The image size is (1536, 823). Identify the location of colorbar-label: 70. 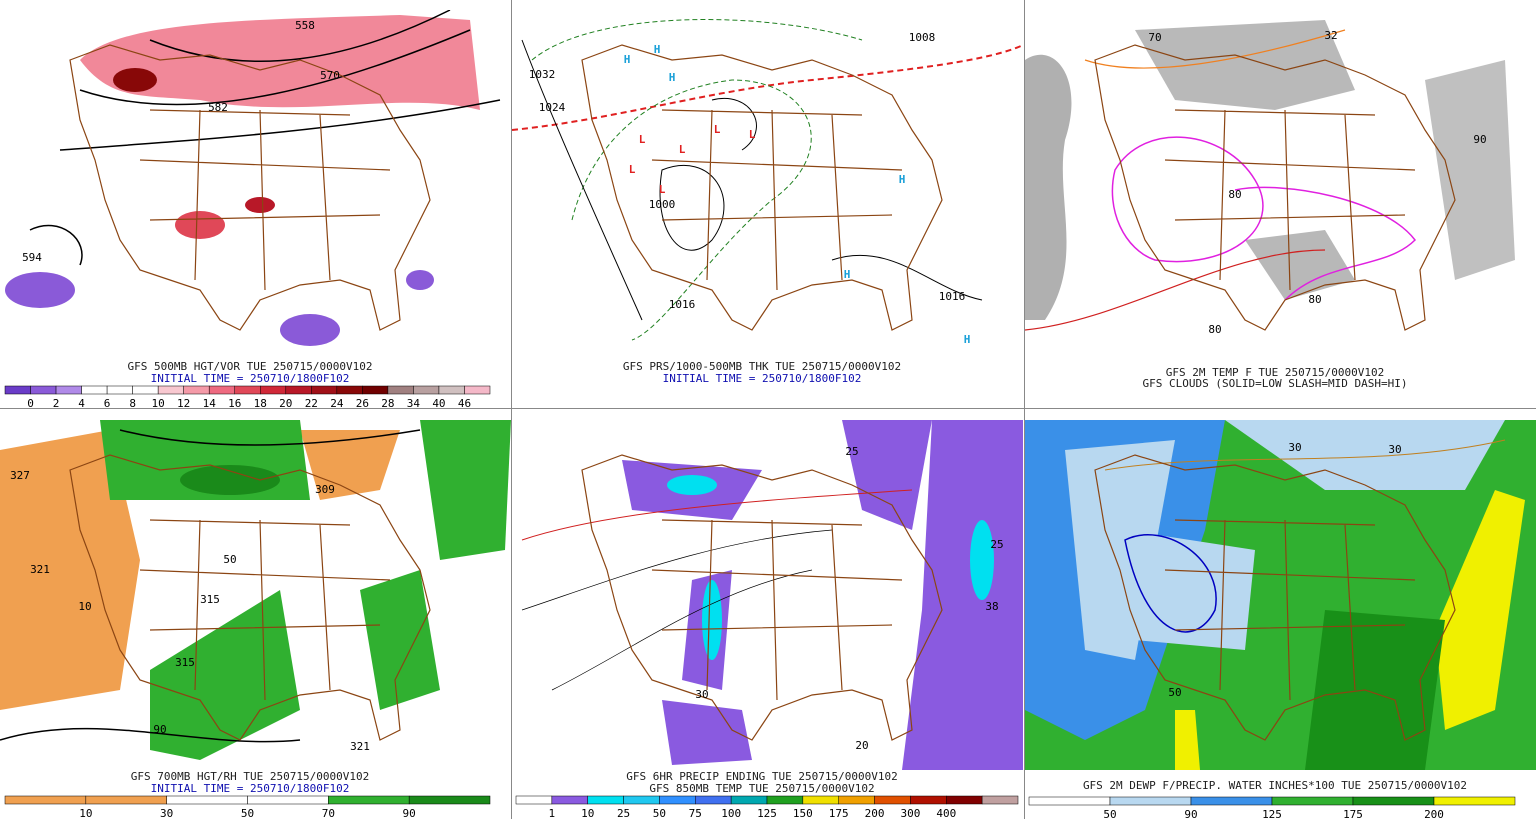
(328, 813).